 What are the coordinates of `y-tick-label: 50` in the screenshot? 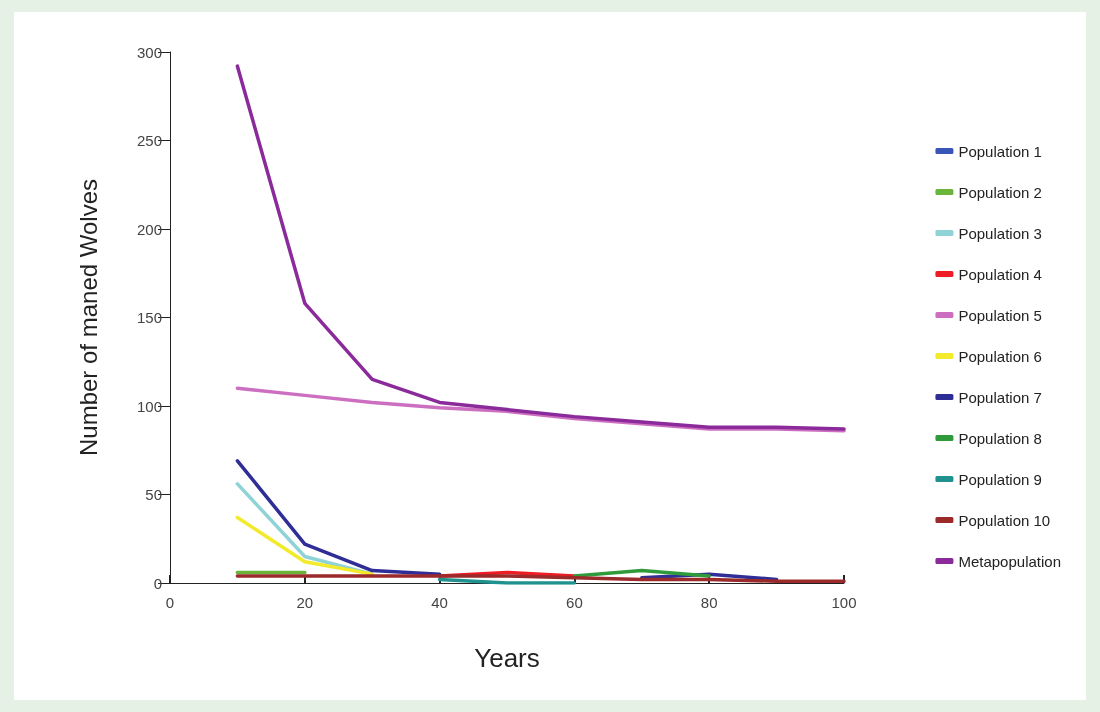 It's located at (153, 494).